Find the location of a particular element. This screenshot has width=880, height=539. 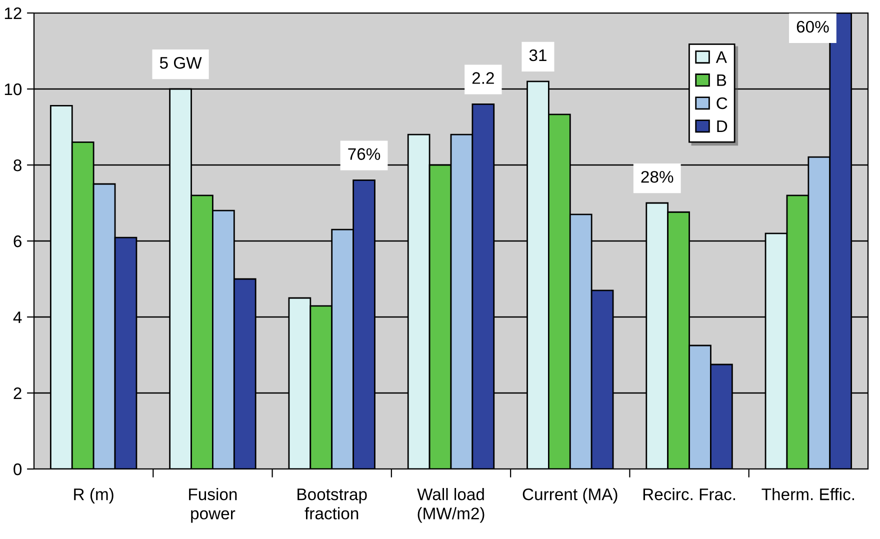

legend-label: D is located at coordinates (722, 126).